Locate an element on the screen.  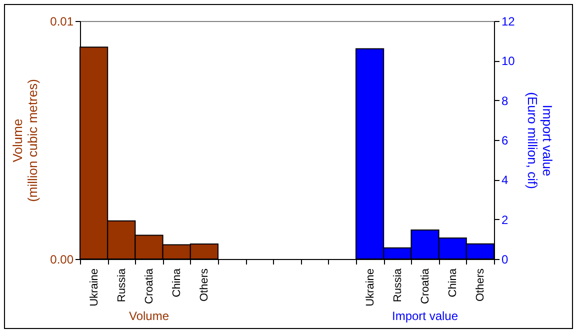
y-tick-label: 0.00 is located at coordinates (62, 259).